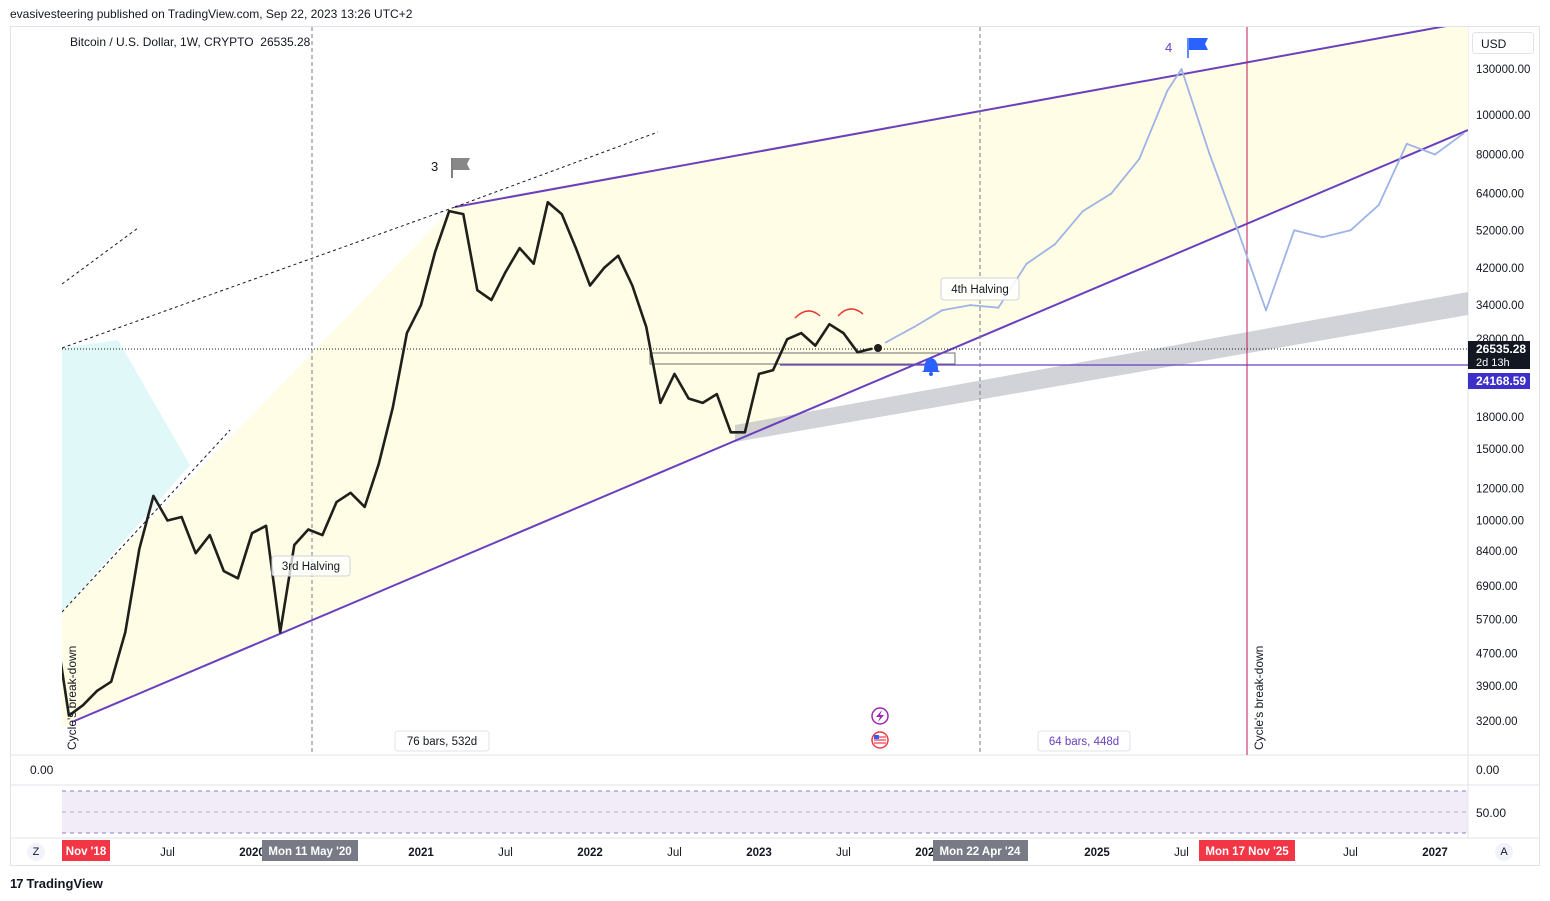  Describe the element at coordinates (880, 740) in the screenshot. I see `us-flag-event-icon` at that location.